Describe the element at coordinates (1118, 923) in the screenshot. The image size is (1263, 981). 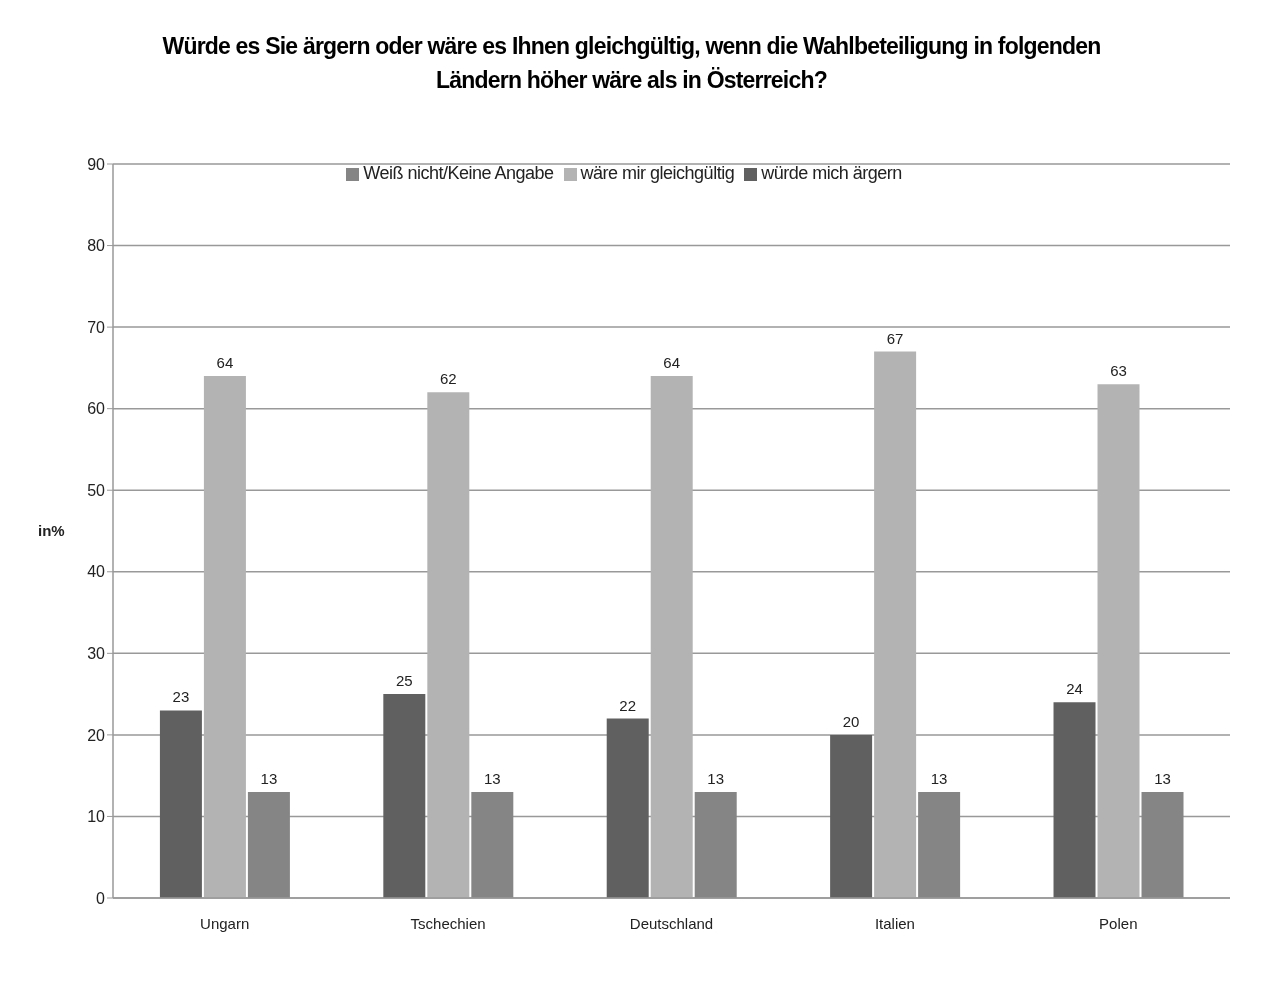
I see `x-tick-label: Polen` at that location.